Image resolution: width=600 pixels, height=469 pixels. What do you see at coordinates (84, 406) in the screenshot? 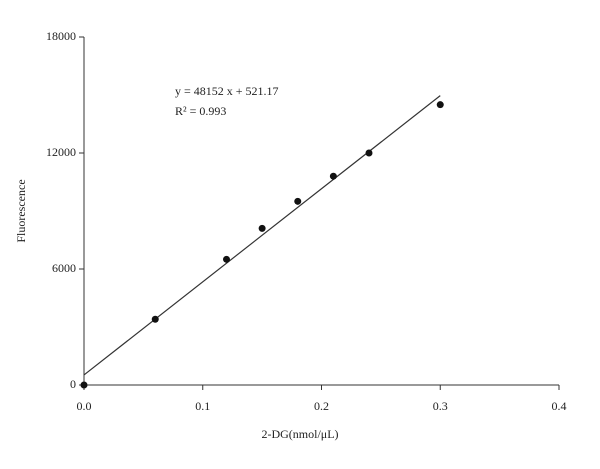
I see `x-tick-label: 0.0` at bounding box center [84, 406].